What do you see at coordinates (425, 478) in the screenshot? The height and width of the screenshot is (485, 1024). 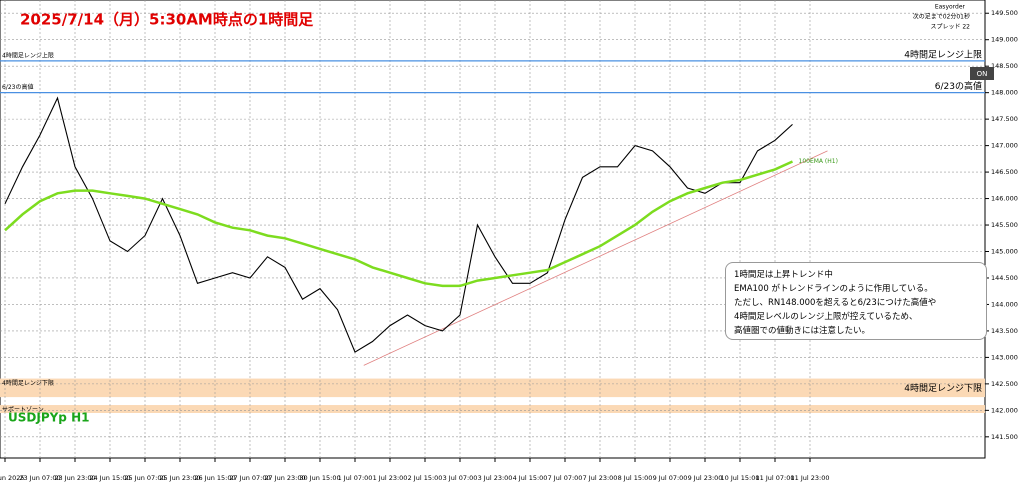 I see `x-tick-label: 2 Jul 15:00` at bounding box center [425, 478].